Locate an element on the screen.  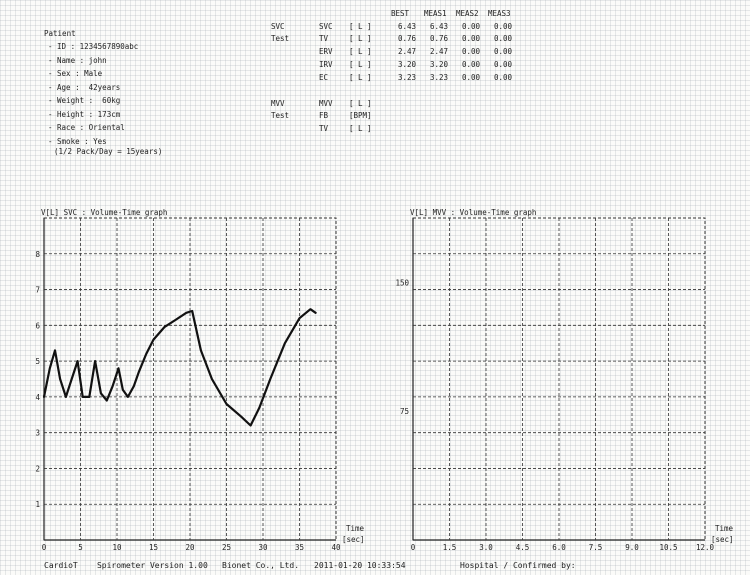
x-tick-label: 30 is located at coordinates (263, 547).